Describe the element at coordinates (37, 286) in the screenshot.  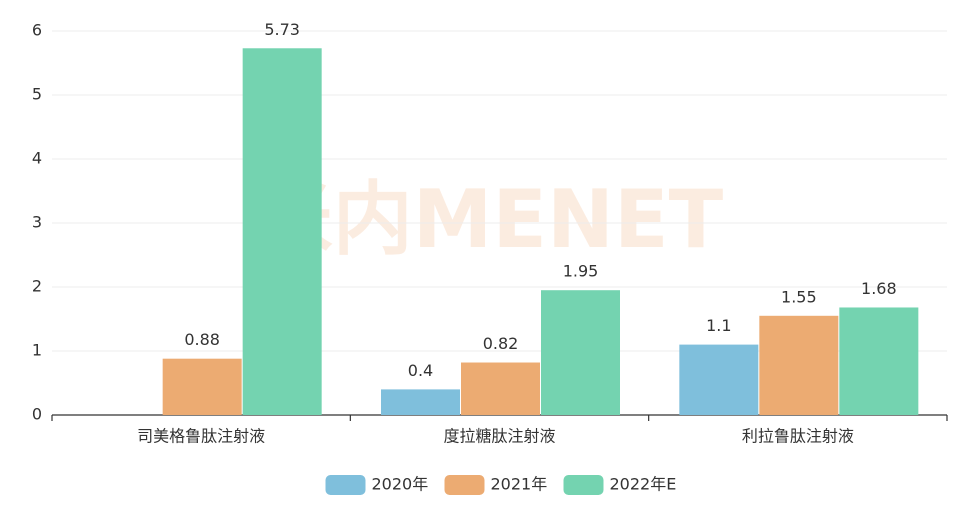
I see `y-tick-label: 2` at that location.